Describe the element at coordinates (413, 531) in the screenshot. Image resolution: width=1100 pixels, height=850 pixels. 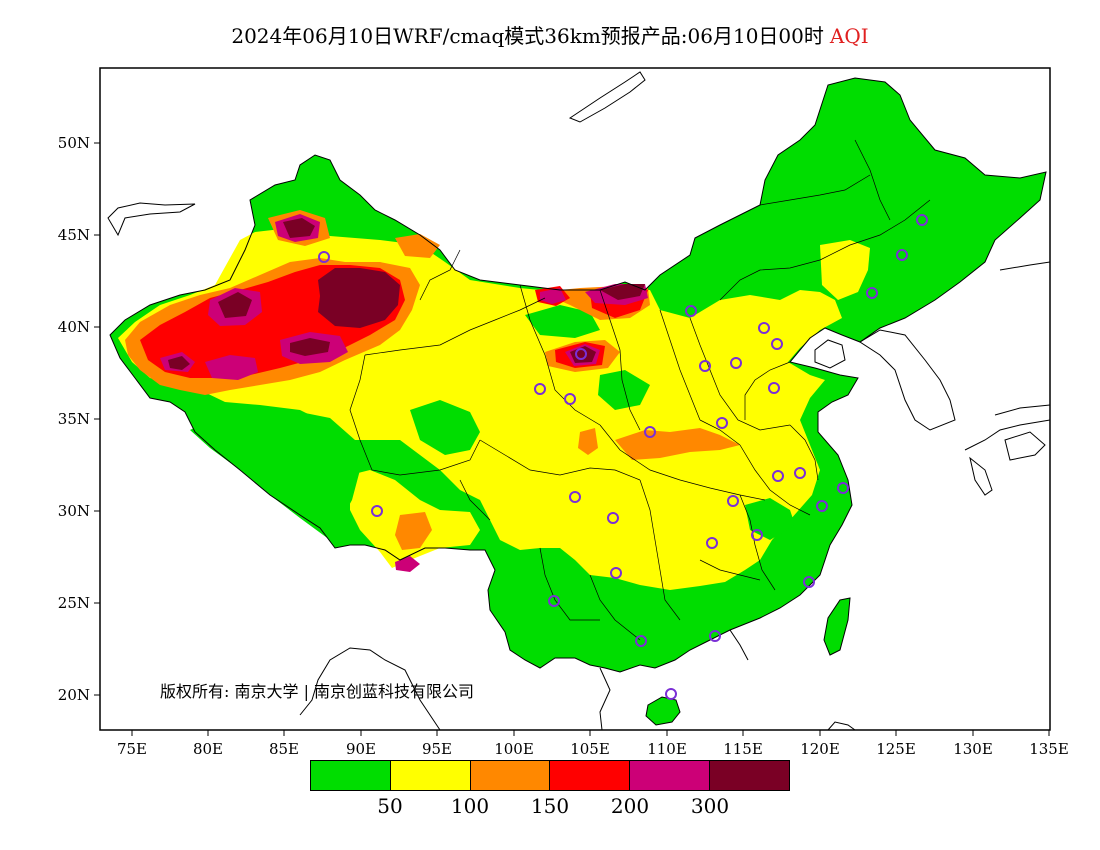
I see `region-usg-small1` at that location.